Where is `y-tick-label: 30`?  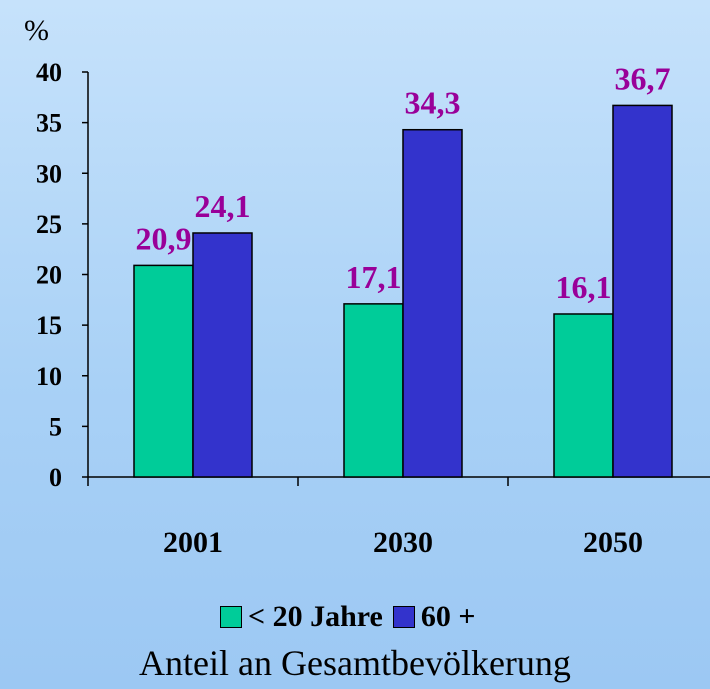
y-tick-label: 30 is located at coordinates (49, 173).